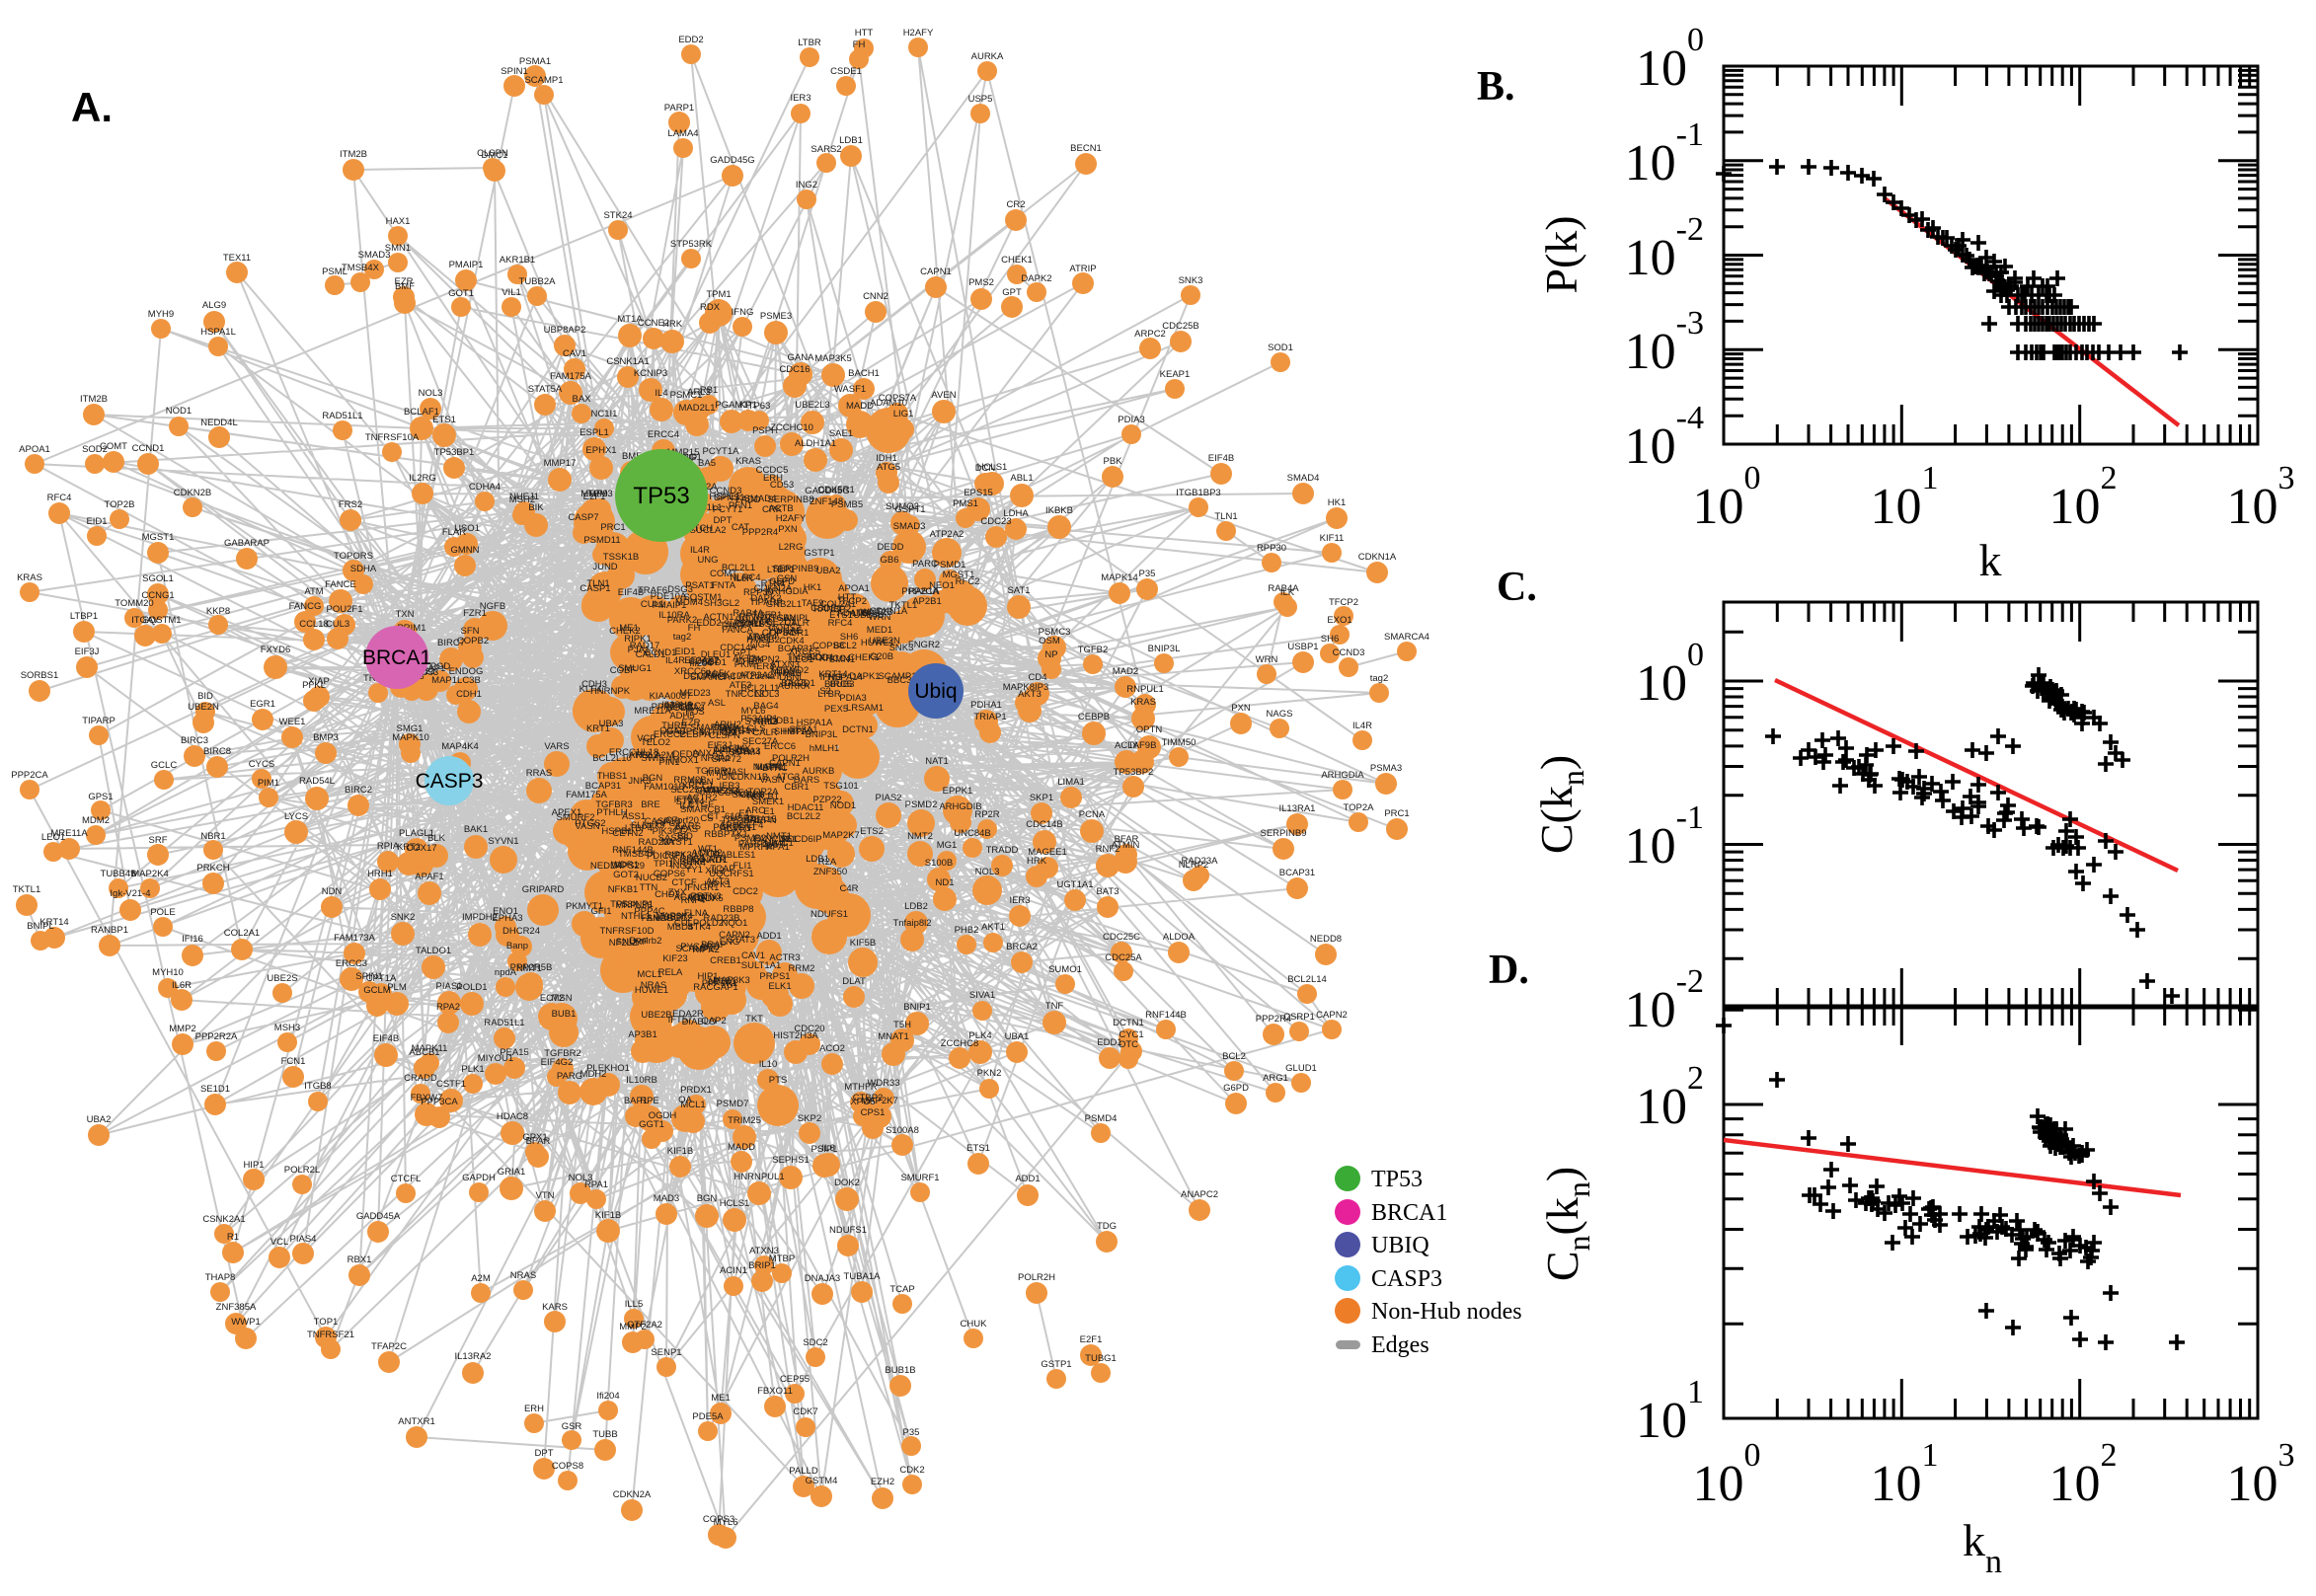 This screenshot has height=1596, width=2316. I want to click on svg-text: MIYOU1, so click(495, 1058).